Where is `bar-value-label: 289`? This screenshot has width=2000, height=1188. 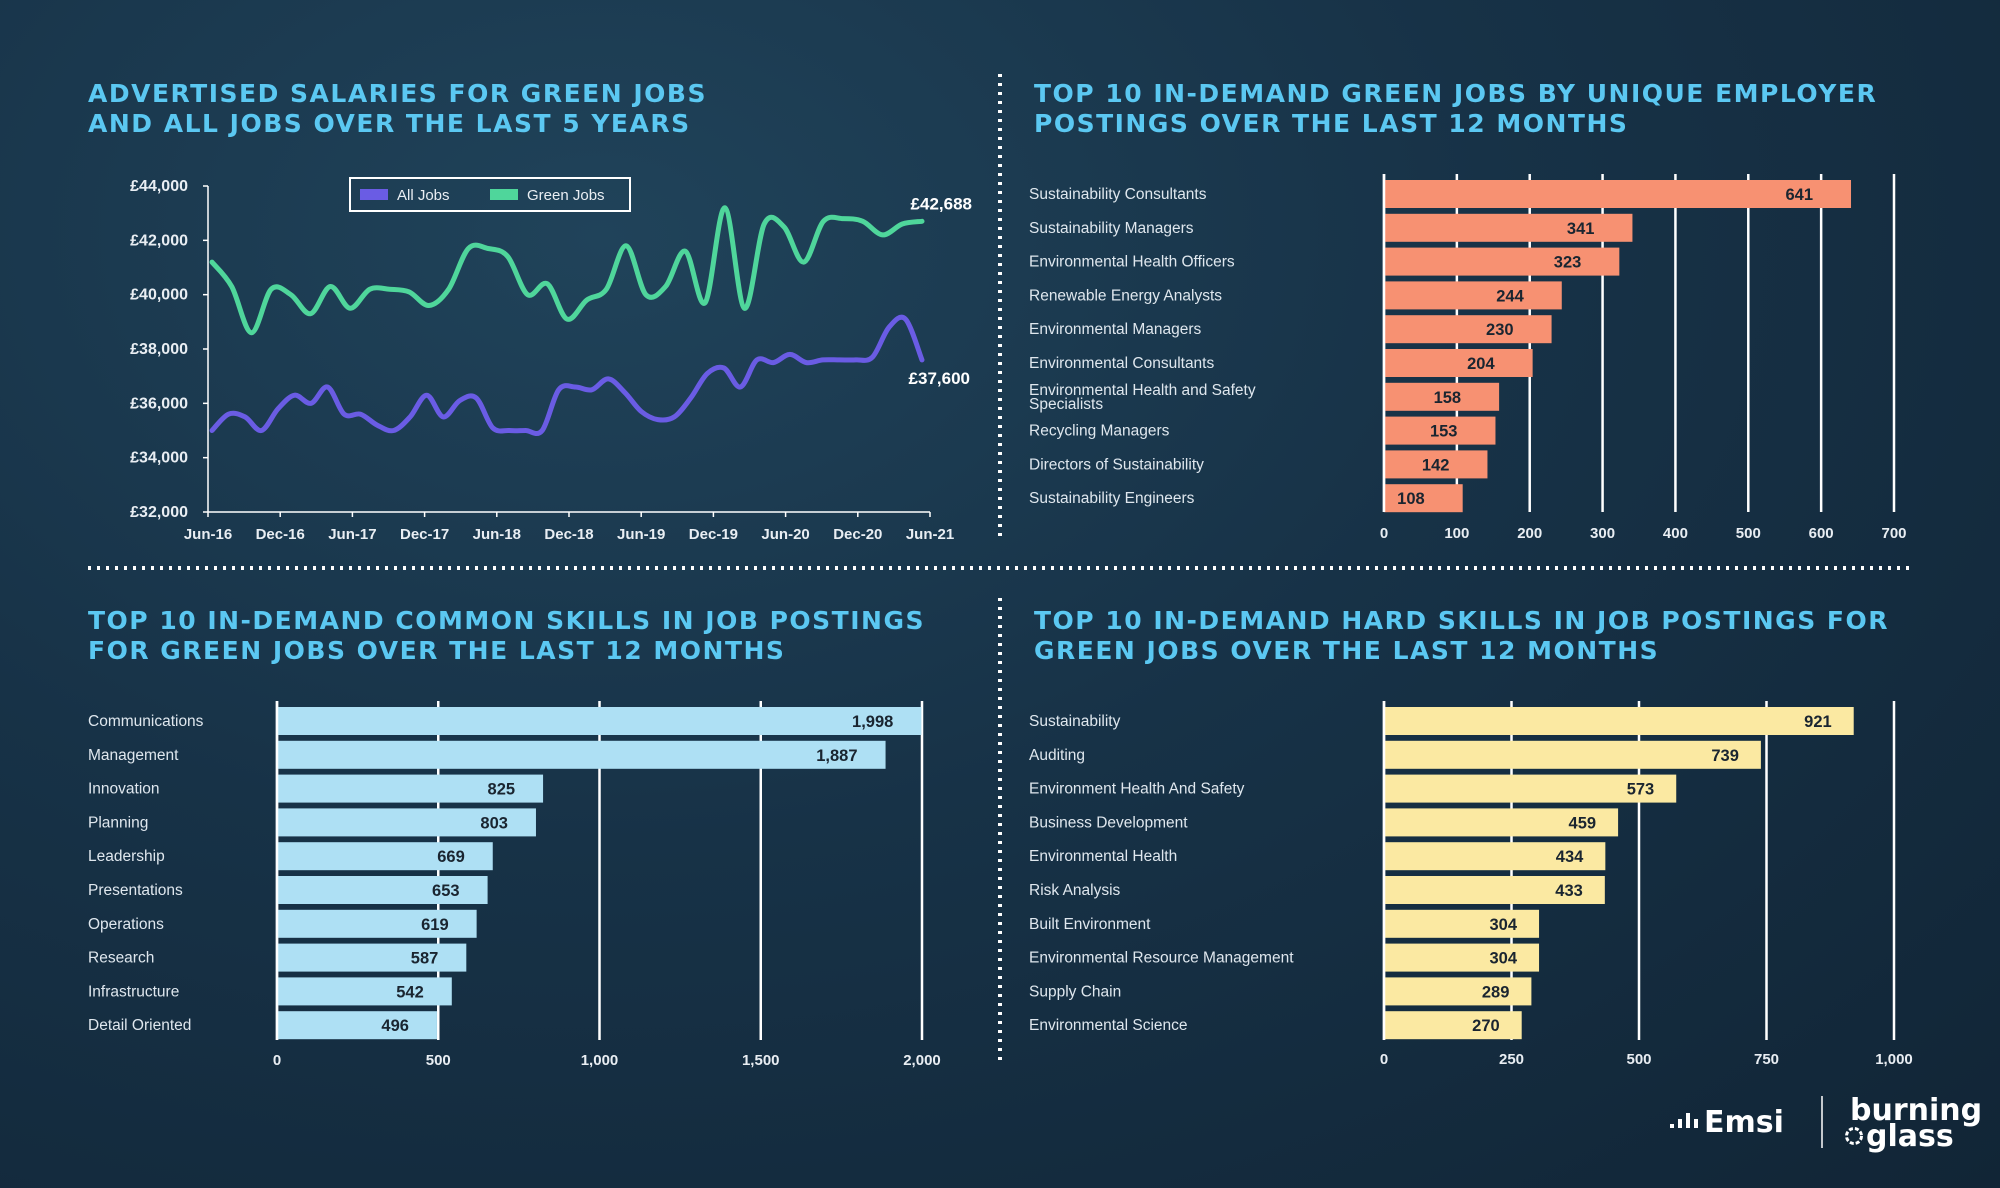 bar-value-label: 289 is located at coordinates (1496, 992).